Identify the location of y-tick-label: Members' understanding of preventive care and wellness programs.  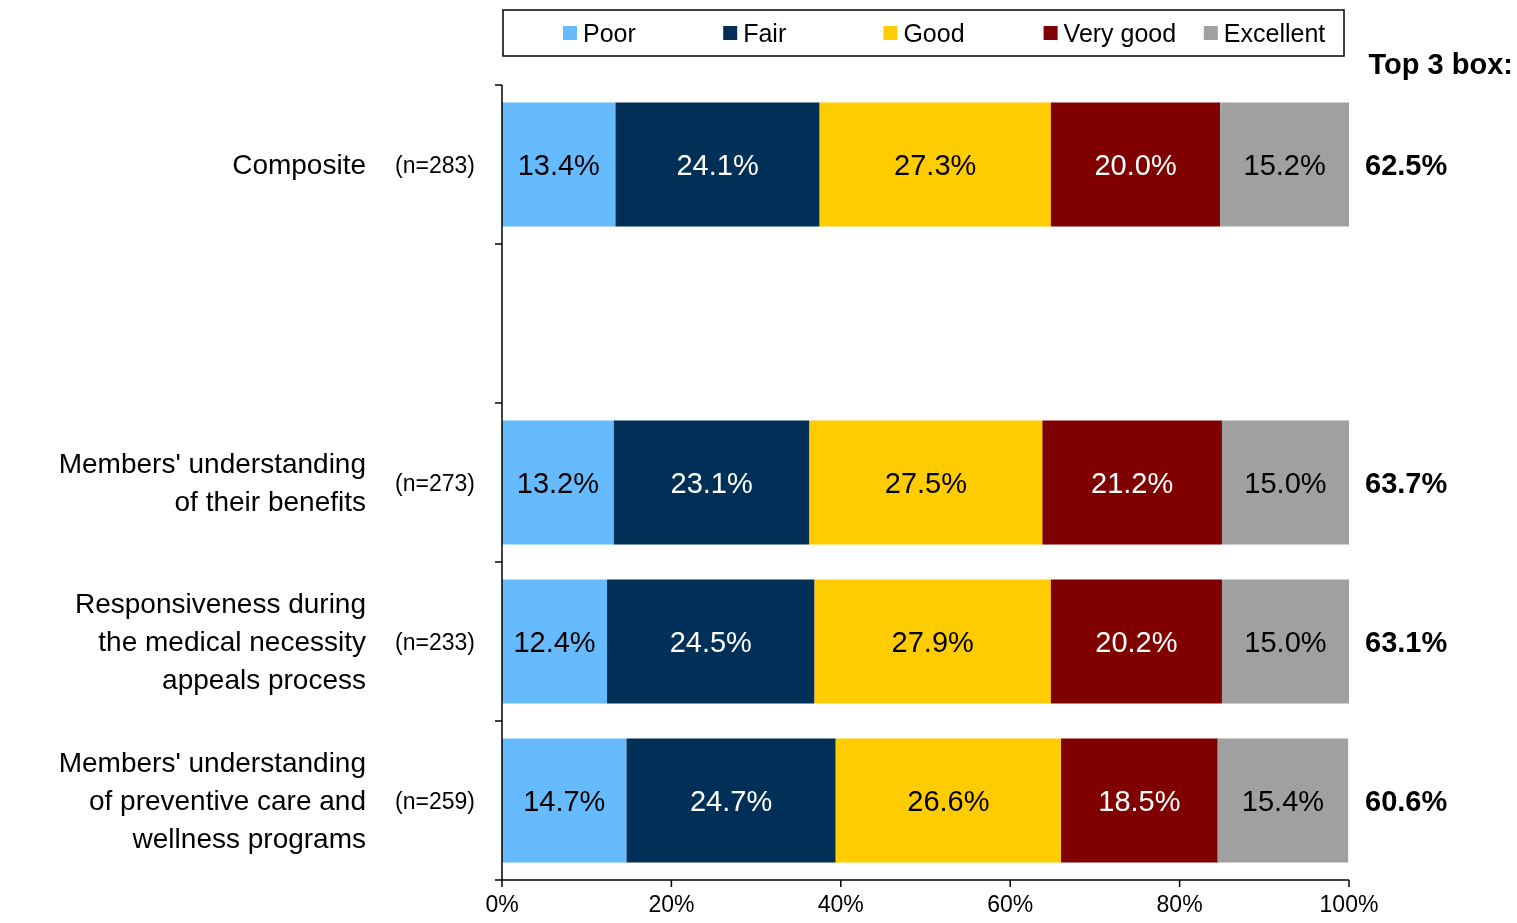
(212, 801).